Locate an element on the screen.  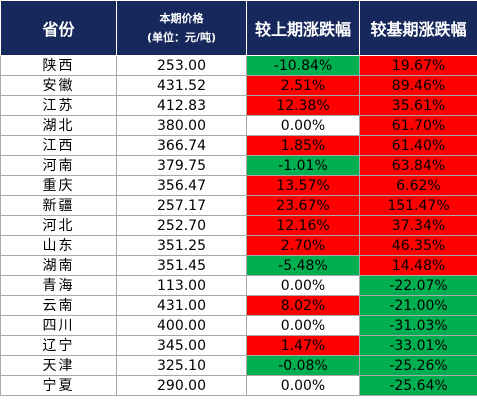
yoy-change-cell: 19.67% is located at coordinates (418, 65).